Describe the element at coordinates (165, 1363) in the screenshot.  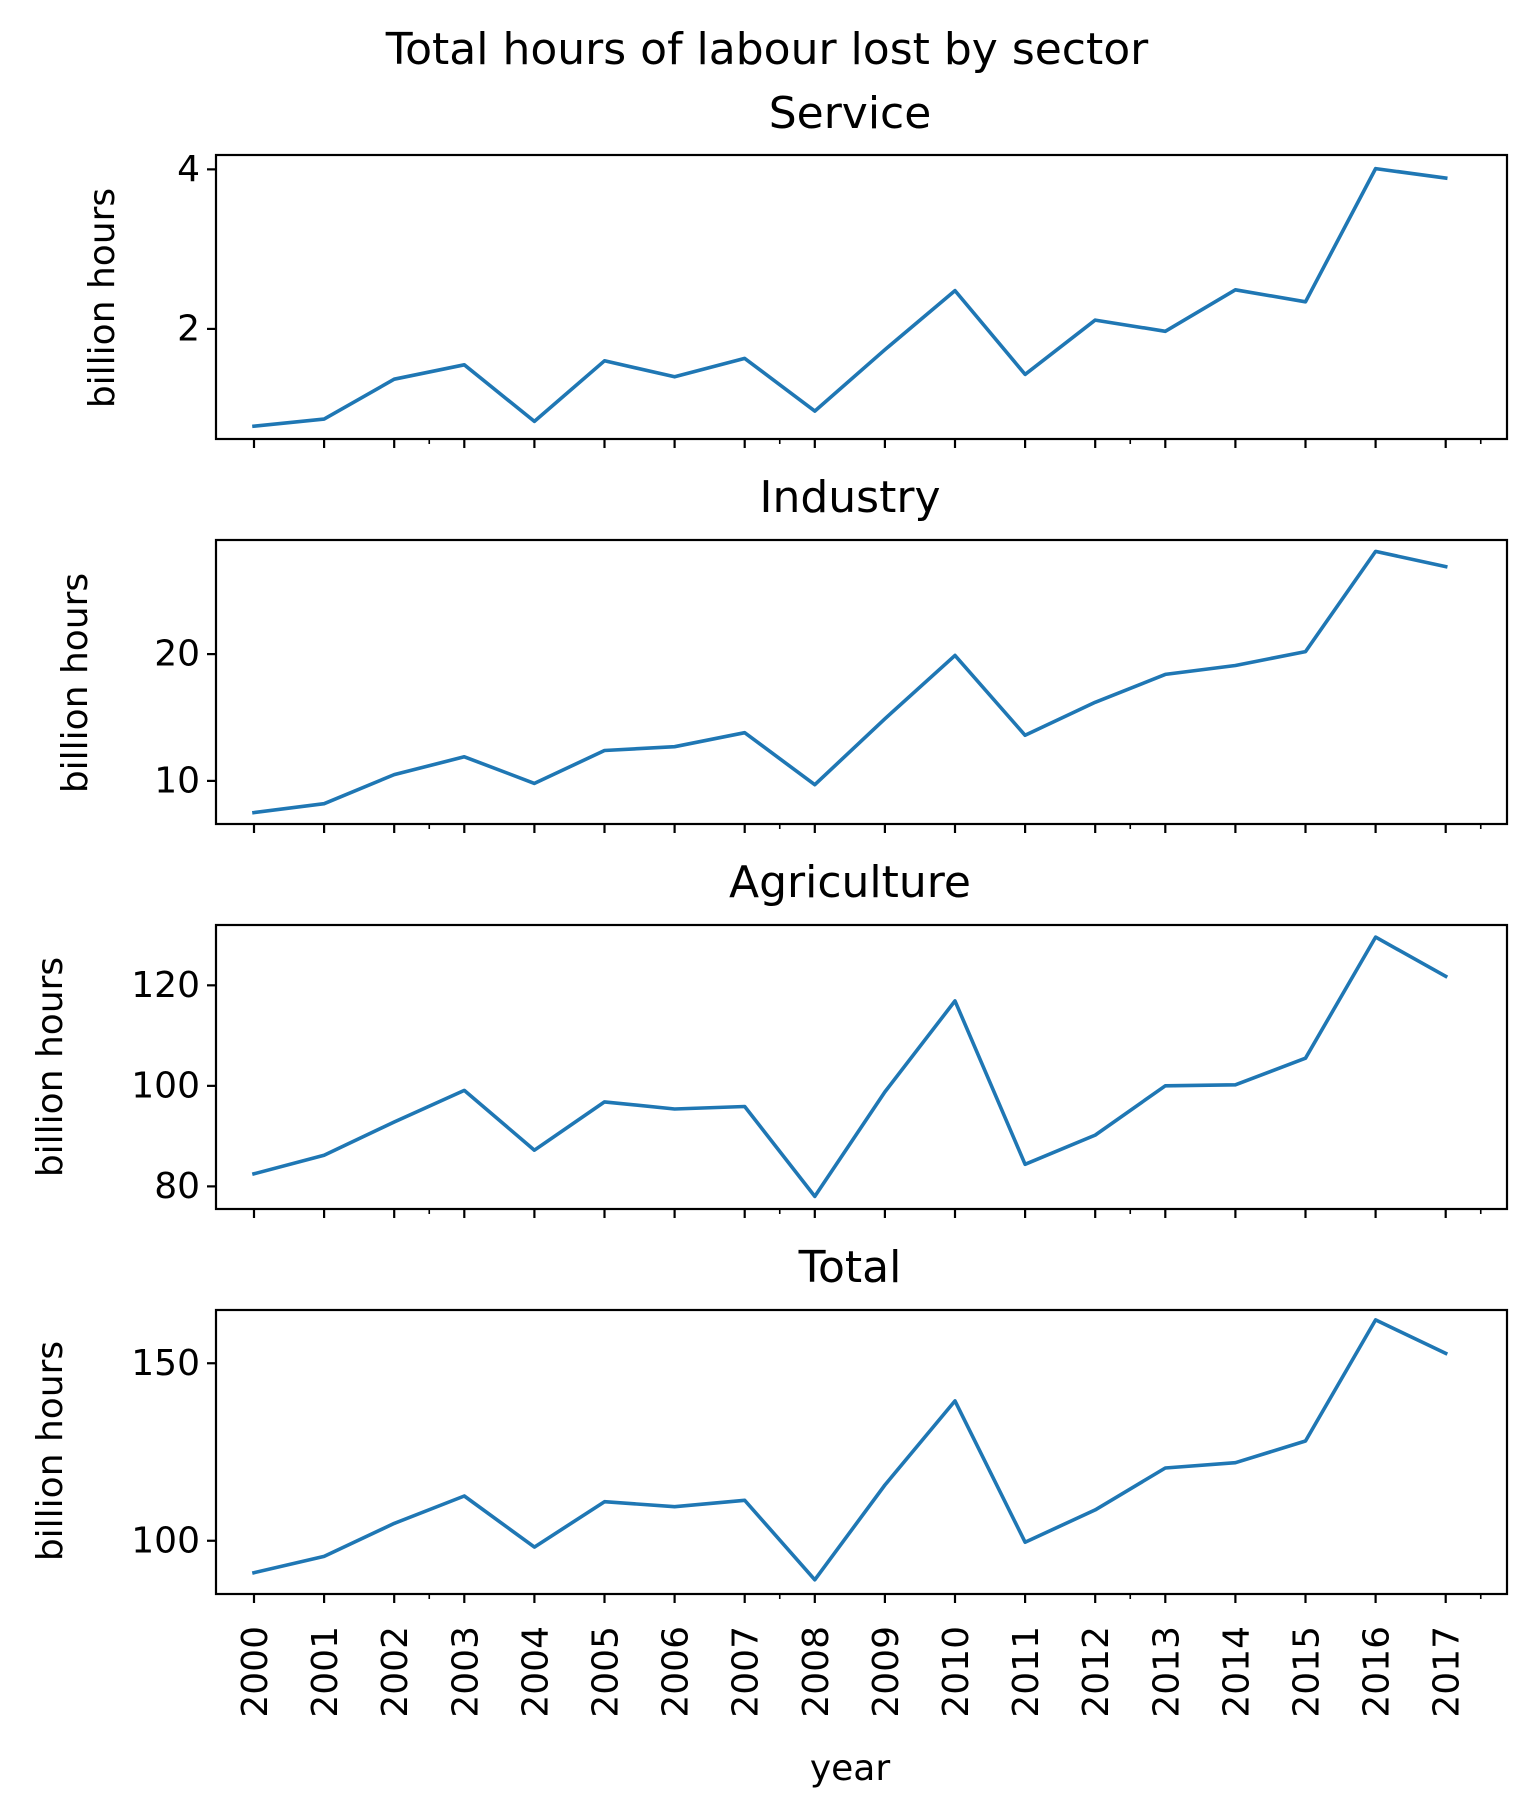
I see `y-tick-label-total-150: 150` at that location.